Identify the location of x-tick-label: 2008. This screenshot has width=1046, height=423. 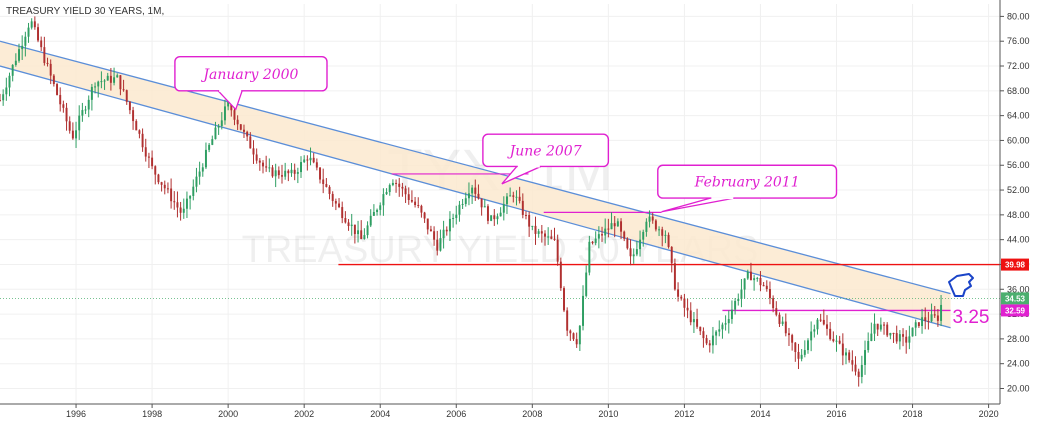
(532, 414).